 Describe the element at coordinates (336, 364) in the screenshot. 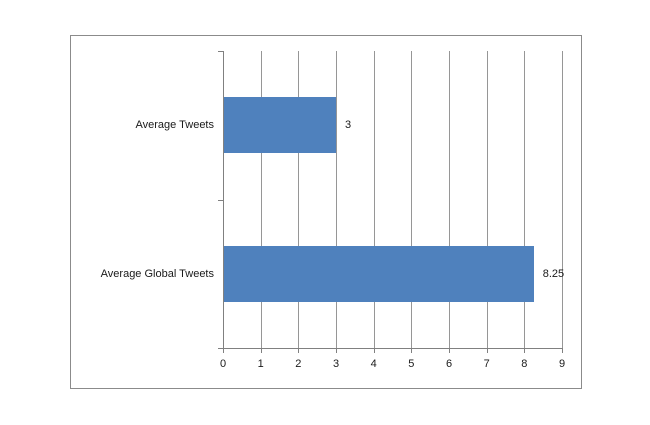

I see `x-tick-label: 3` at that location.